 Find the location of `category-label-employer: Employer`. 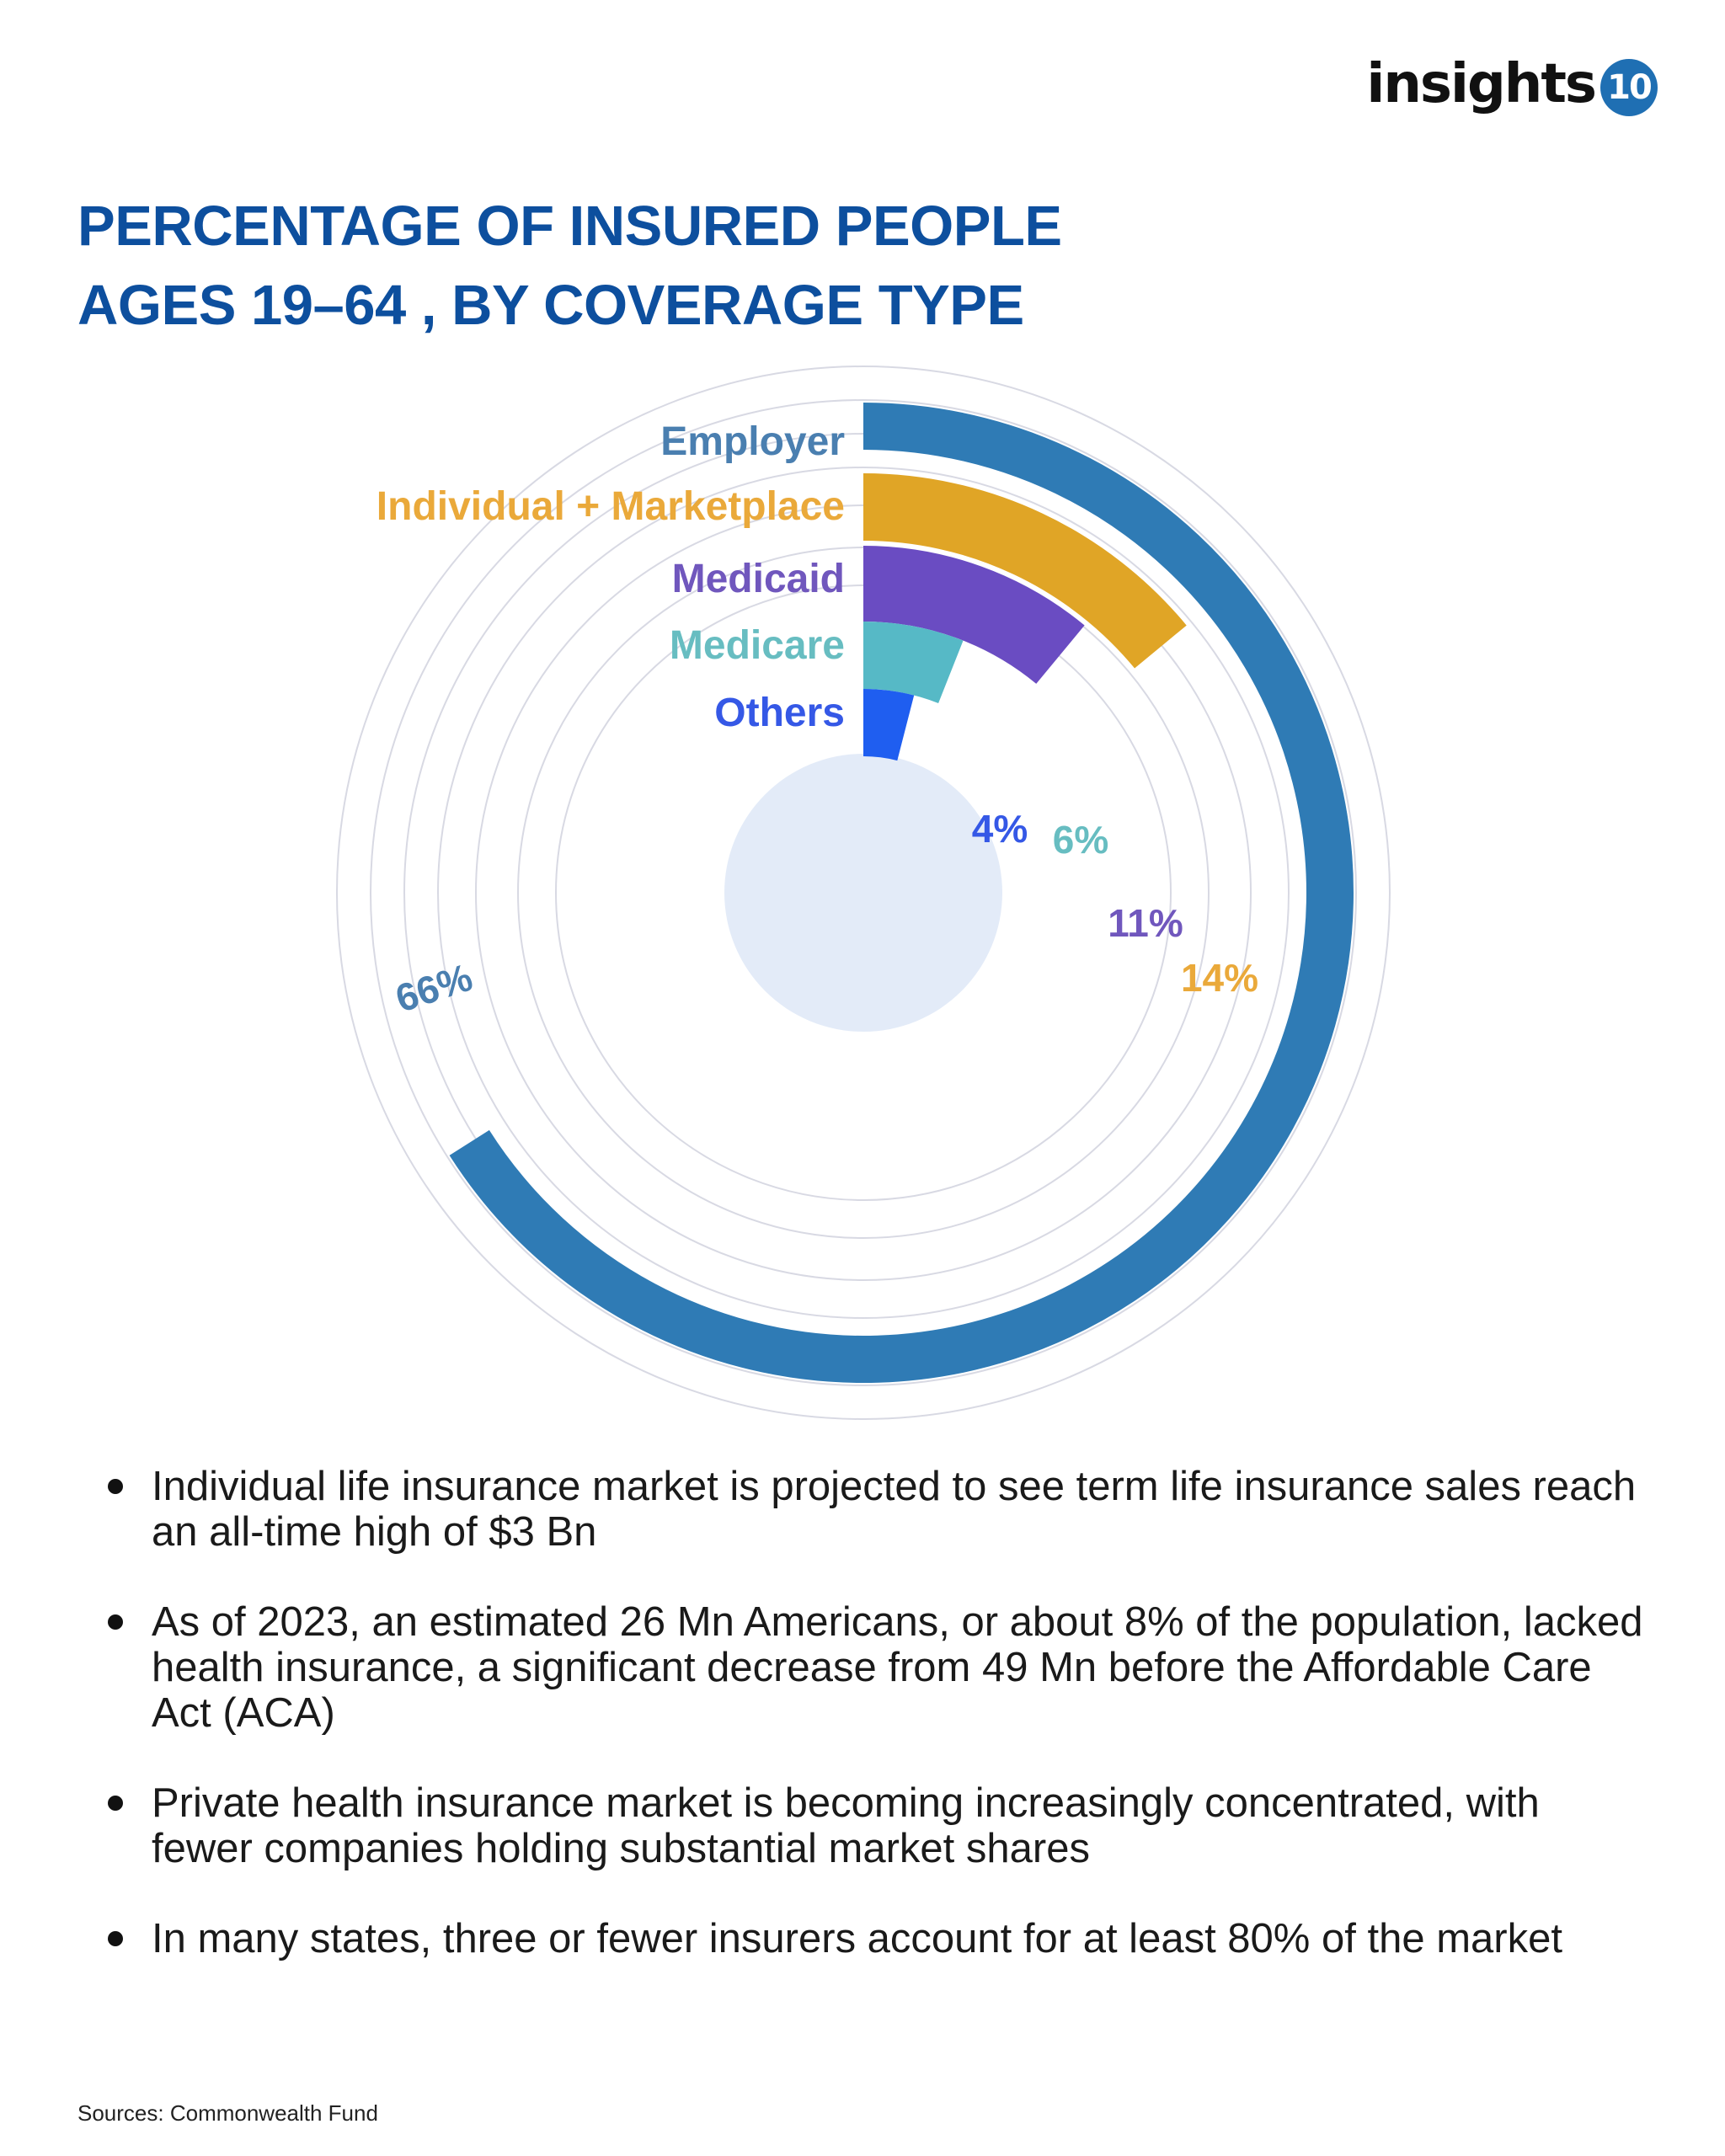

category-label-employer: Employer is located at coordinates (752, 441).